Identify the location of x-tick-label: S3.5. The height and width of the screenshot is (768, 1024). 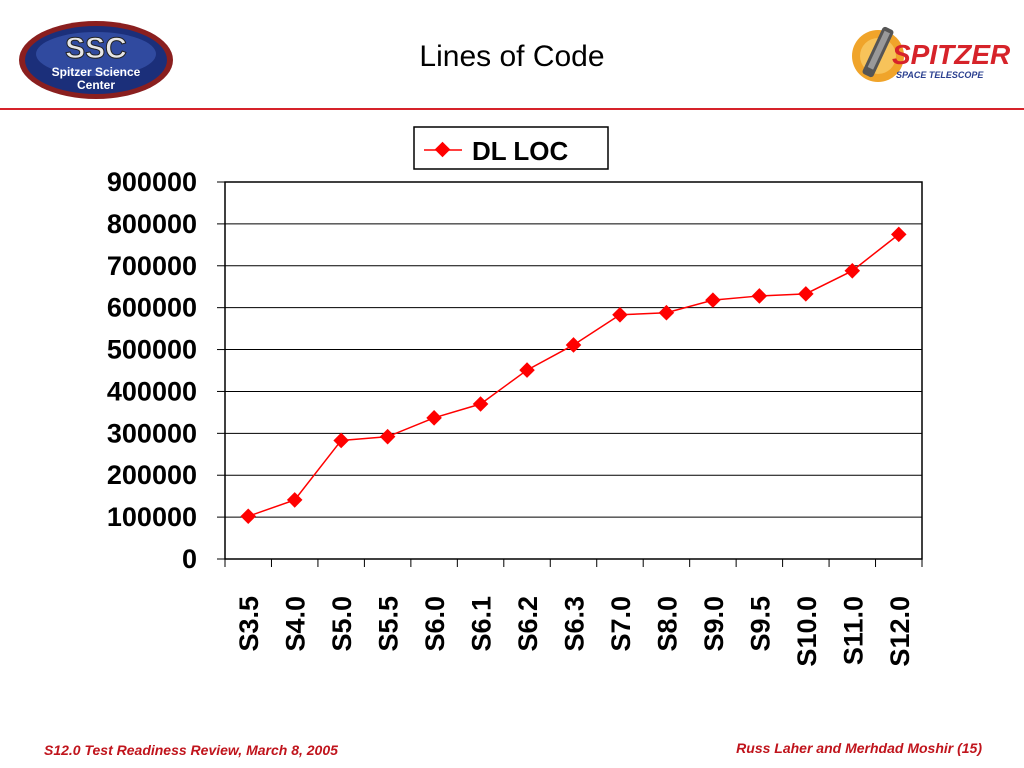
(249, 624).